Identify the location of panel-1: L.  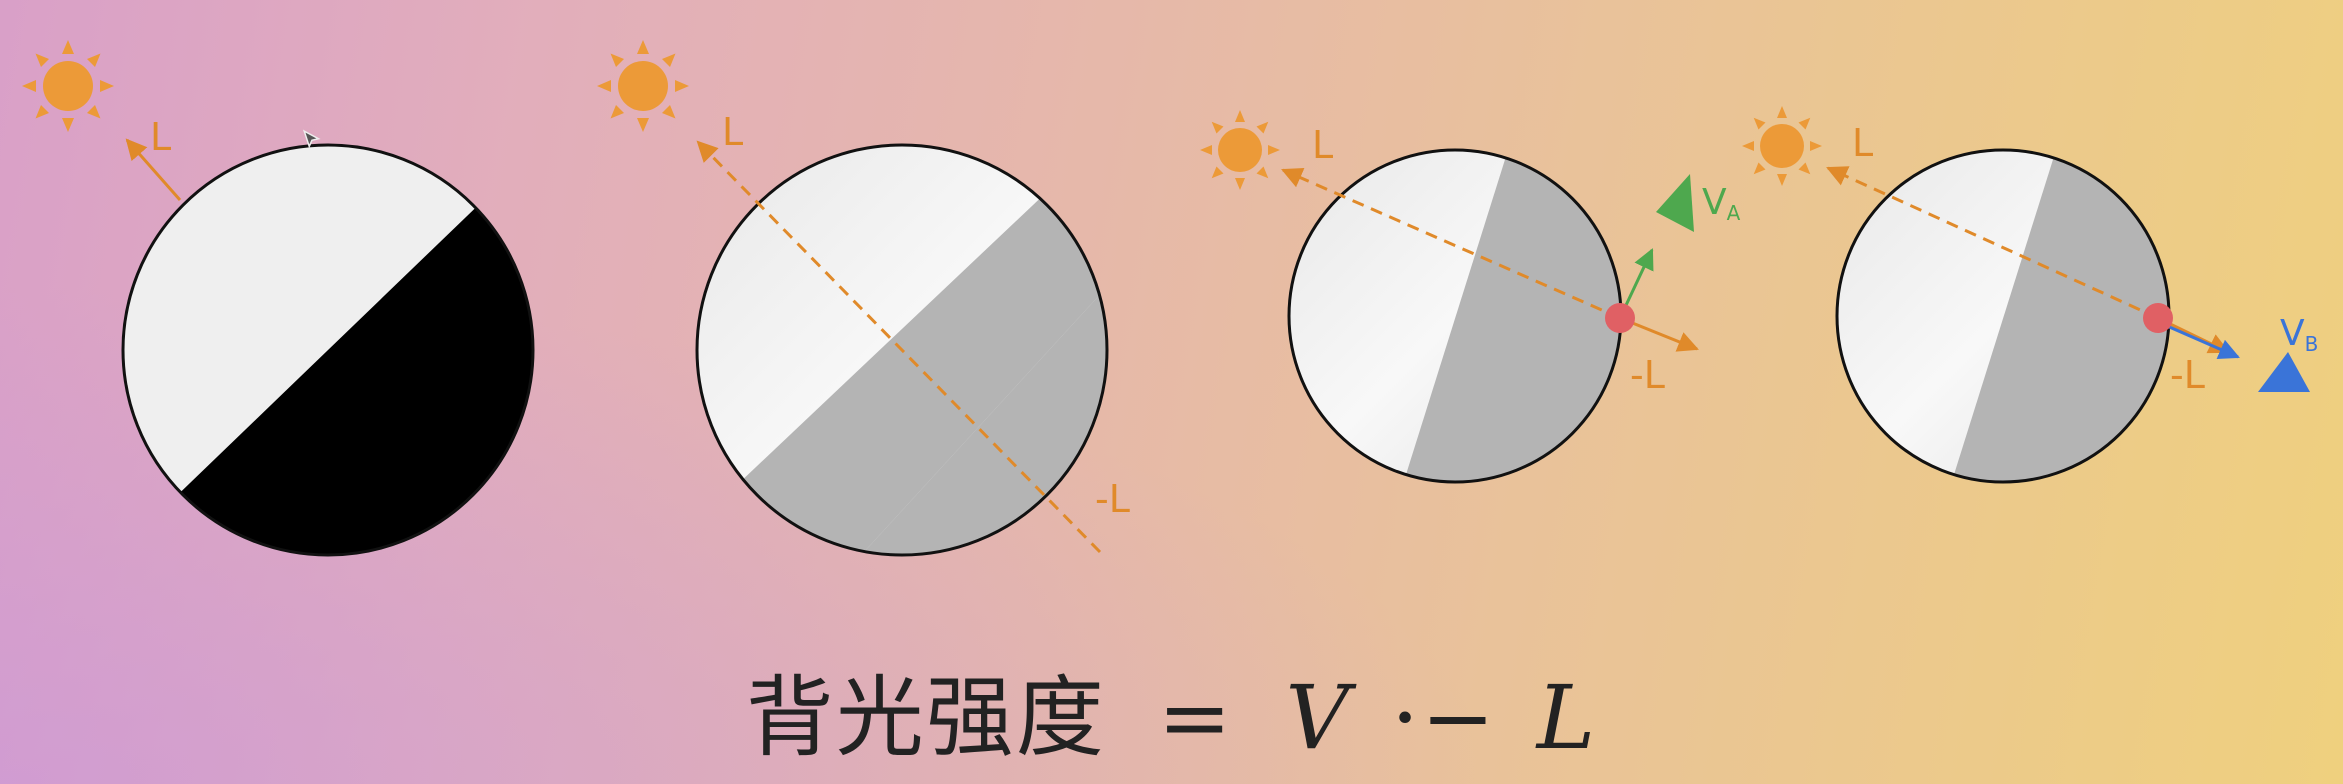
(278, 298).